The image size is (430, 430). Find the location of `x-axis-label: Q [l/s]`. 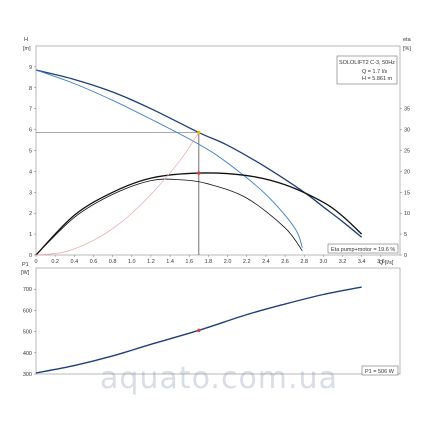

x-axis-label: Q [l/s] is located at coordinates (386, 263).